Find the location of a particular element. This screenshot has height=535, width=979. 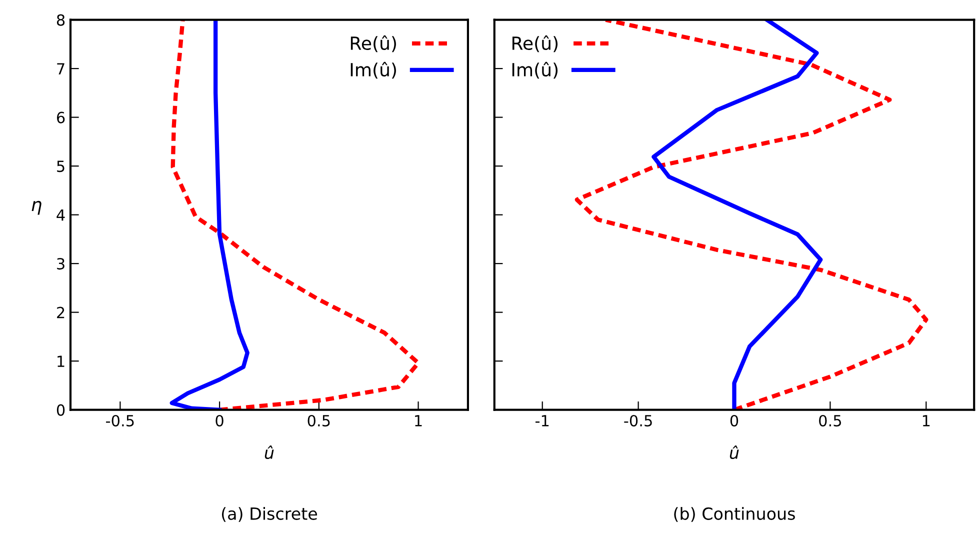

y-tick-label: 5 is located at coordinates (60, 166).